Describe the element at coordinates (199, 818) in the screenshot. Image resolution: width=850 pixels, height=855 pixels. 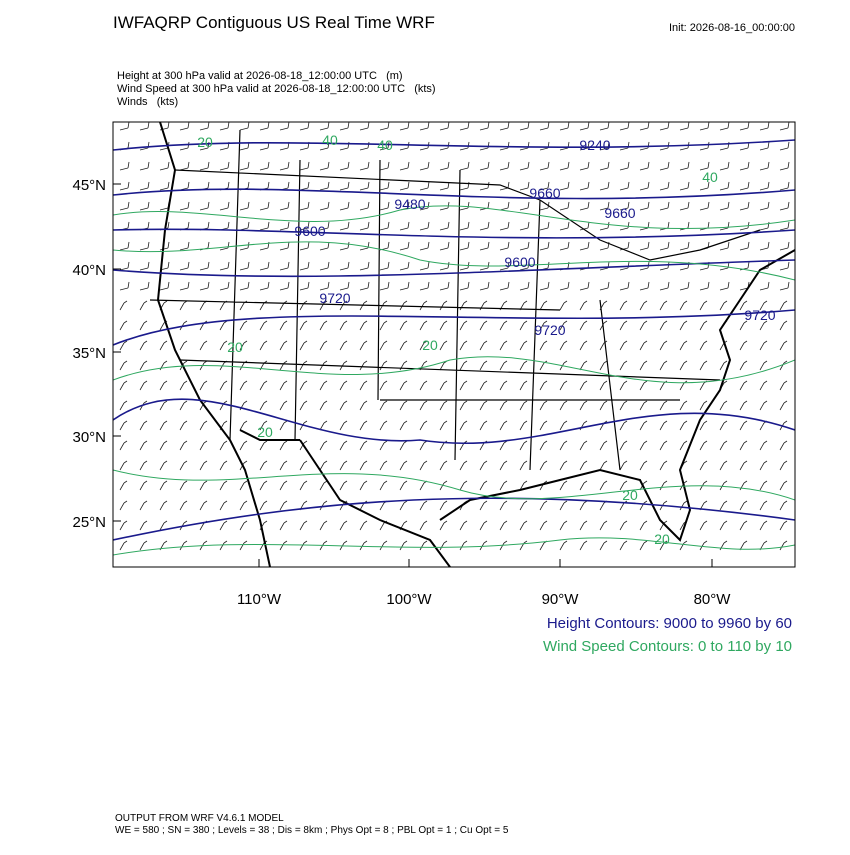
I see `footer-line: OUTPUT FROM WRF V4.6.1 MODEL` at that location.